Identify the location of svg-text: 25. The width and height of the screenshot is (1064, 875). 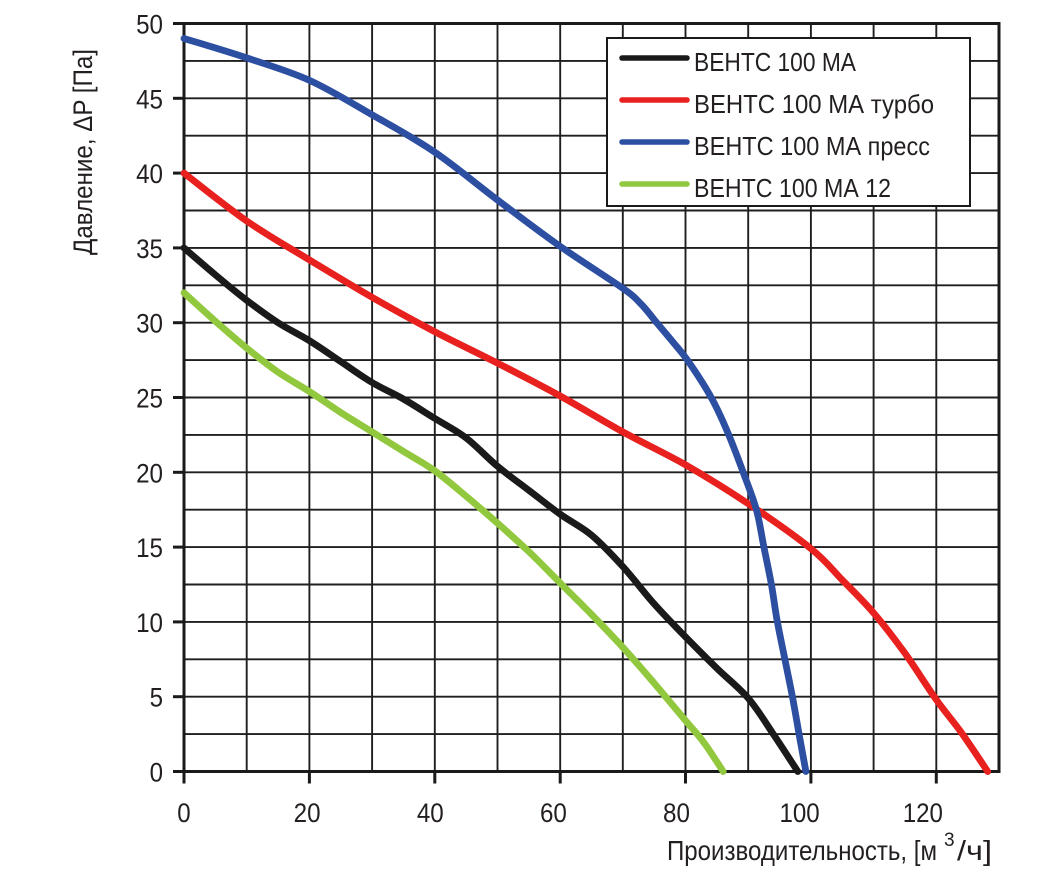
(149, 399).